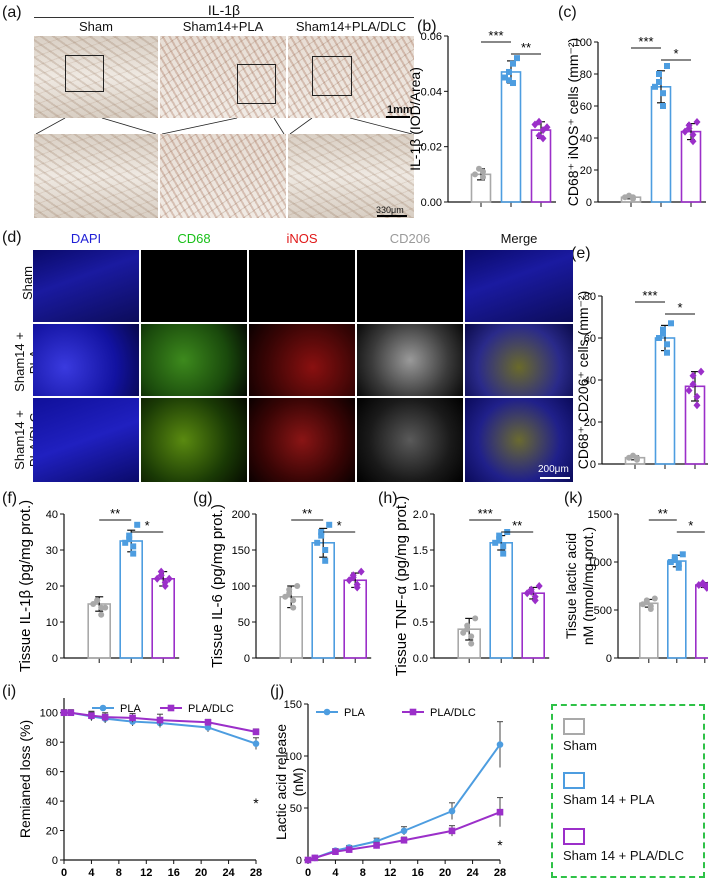  I want to click on x-tick-label: 24, so click(228, 873).